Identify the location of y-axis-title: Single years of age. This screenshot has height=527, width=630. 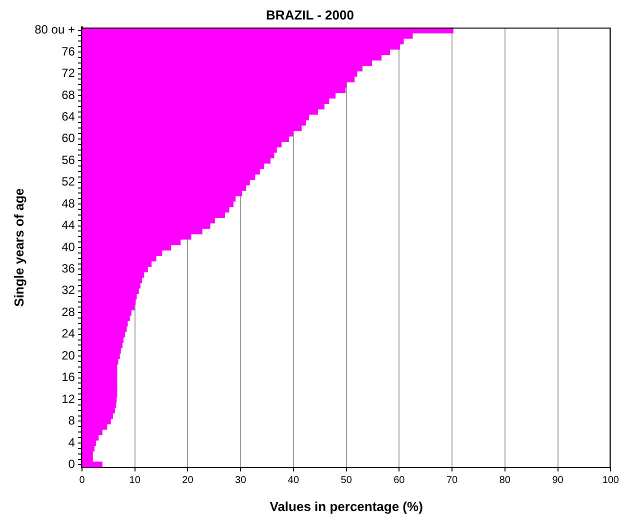
(18, 247).